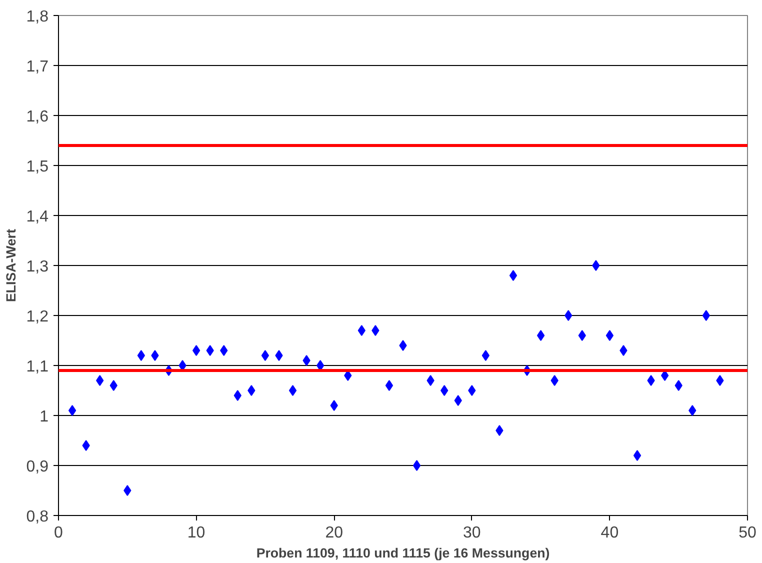  Describe the element at coordinates (196, 533) in the screenshot. I see `x-tick-label: 10` at that location.